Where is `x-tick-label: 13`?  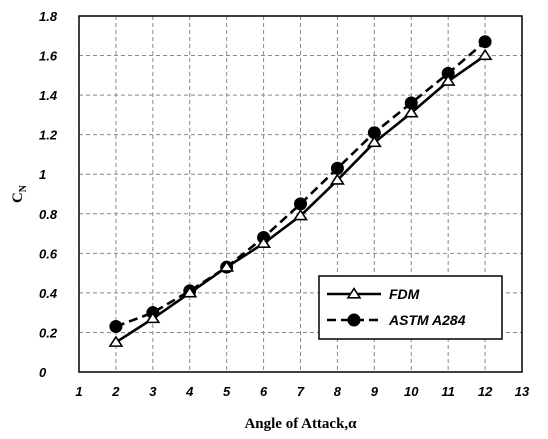 x-tick-label: 13 is located at coordinates (522, 391).